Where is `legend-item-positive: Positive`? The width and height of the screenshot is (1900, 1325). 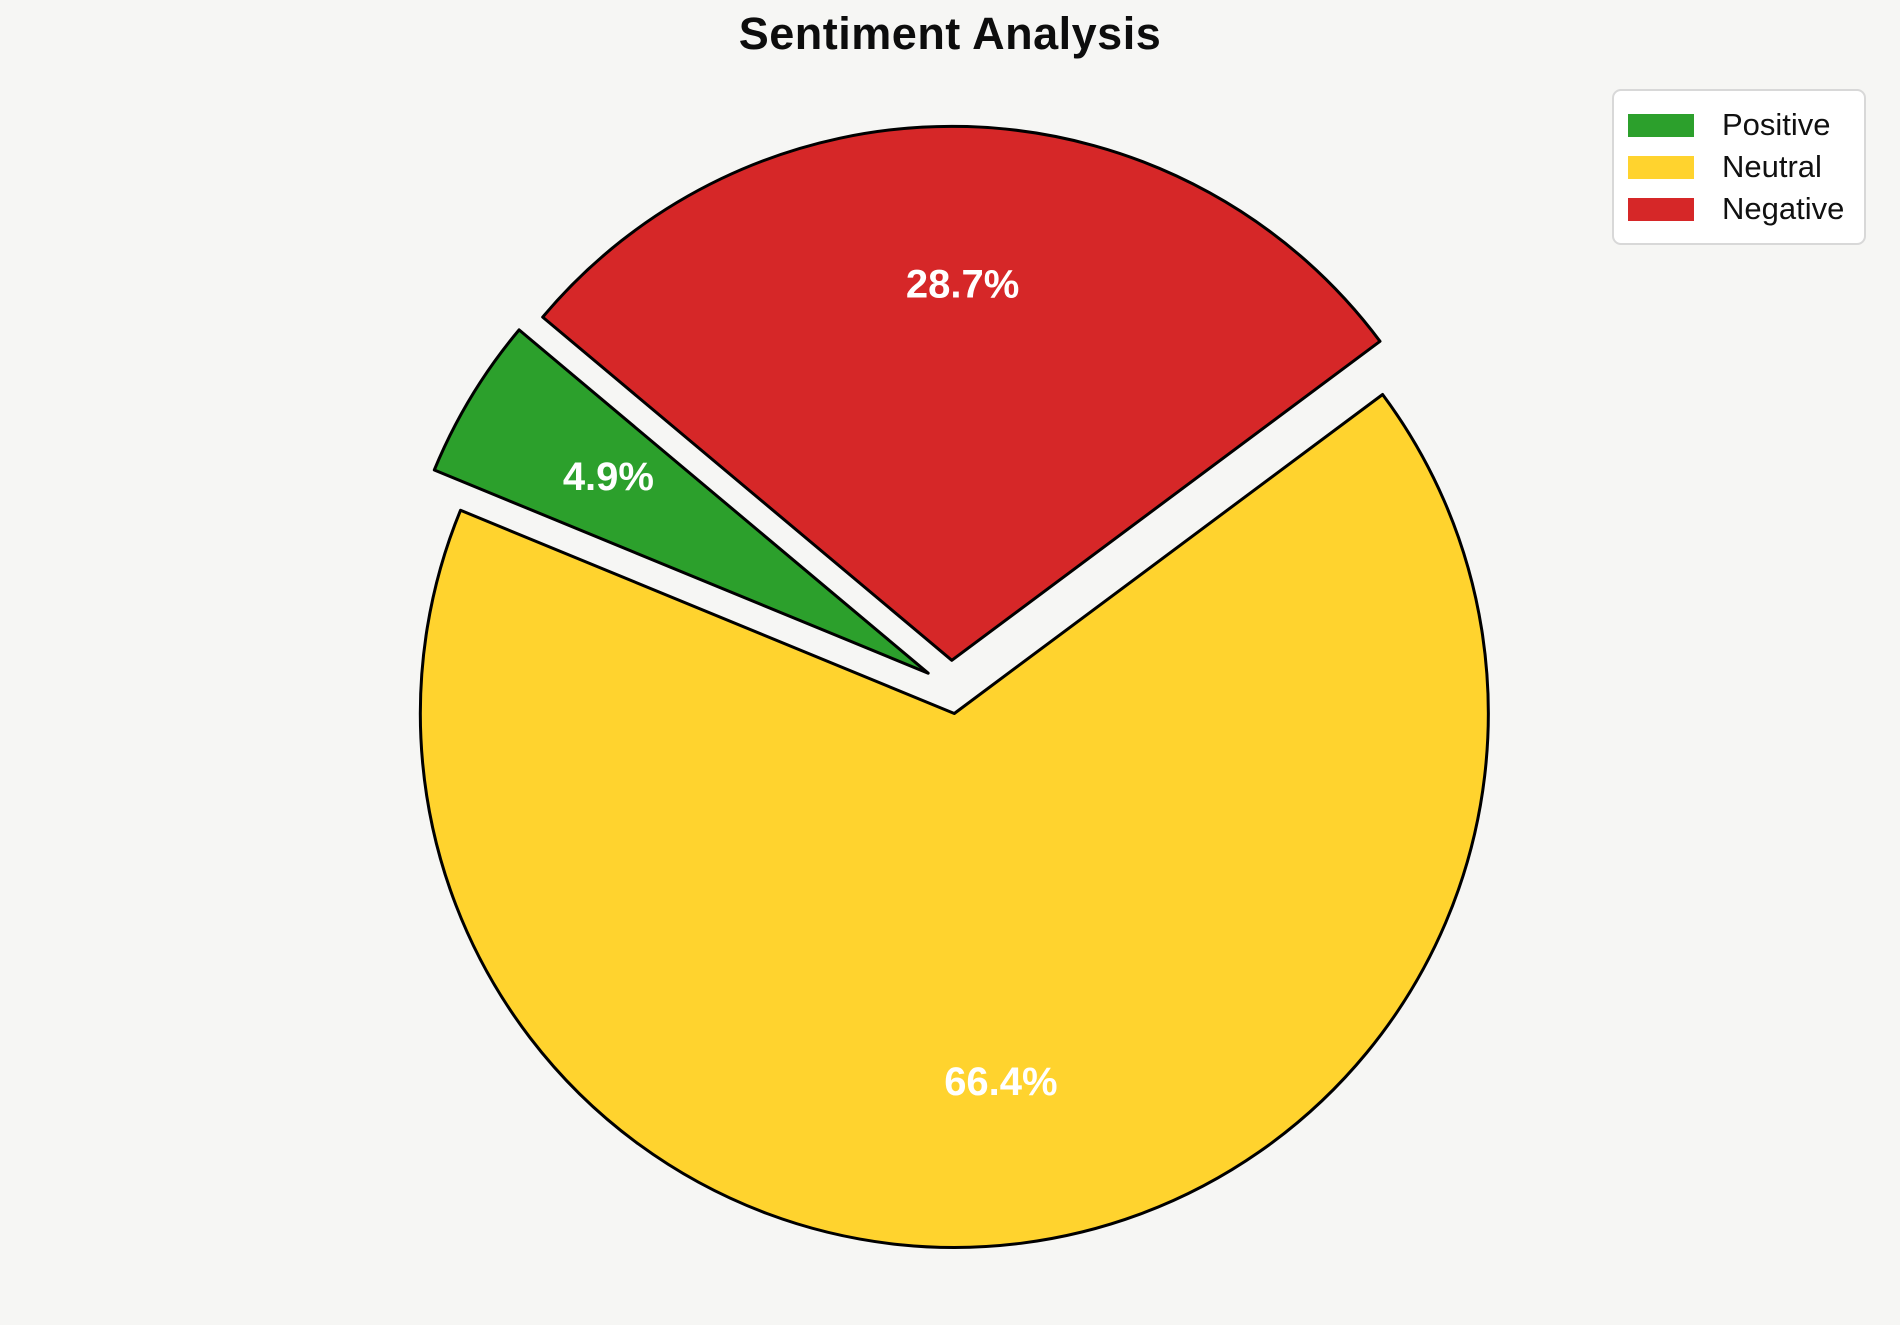
legend-item-positive: Positive is located at coordinates (1739, 125).